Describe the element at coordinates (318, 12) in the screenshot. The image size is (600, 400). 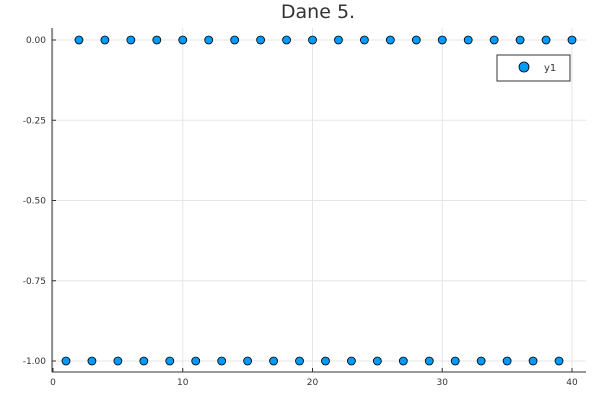
I see `chart-title: Dane 5.` at that location.